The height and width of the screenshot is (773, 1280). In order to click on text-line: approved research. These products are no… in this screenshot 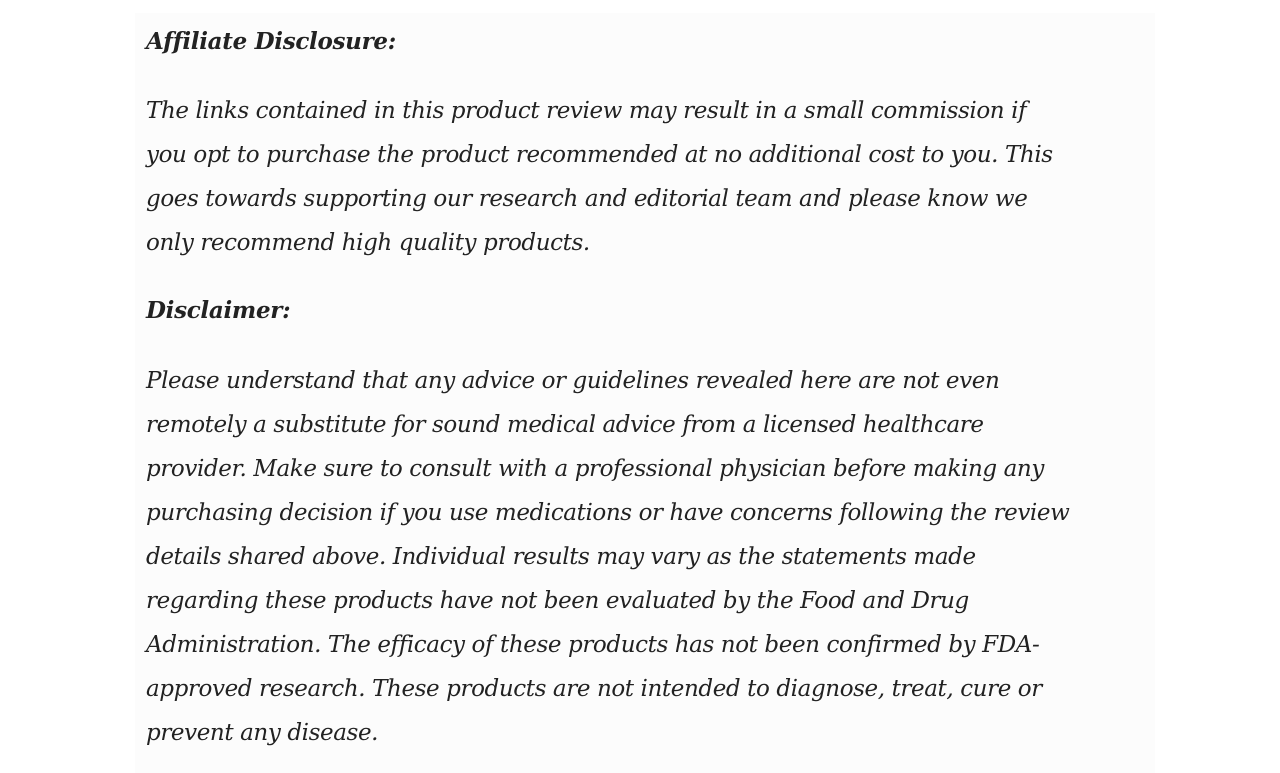, I will do `click(594, 689)`.